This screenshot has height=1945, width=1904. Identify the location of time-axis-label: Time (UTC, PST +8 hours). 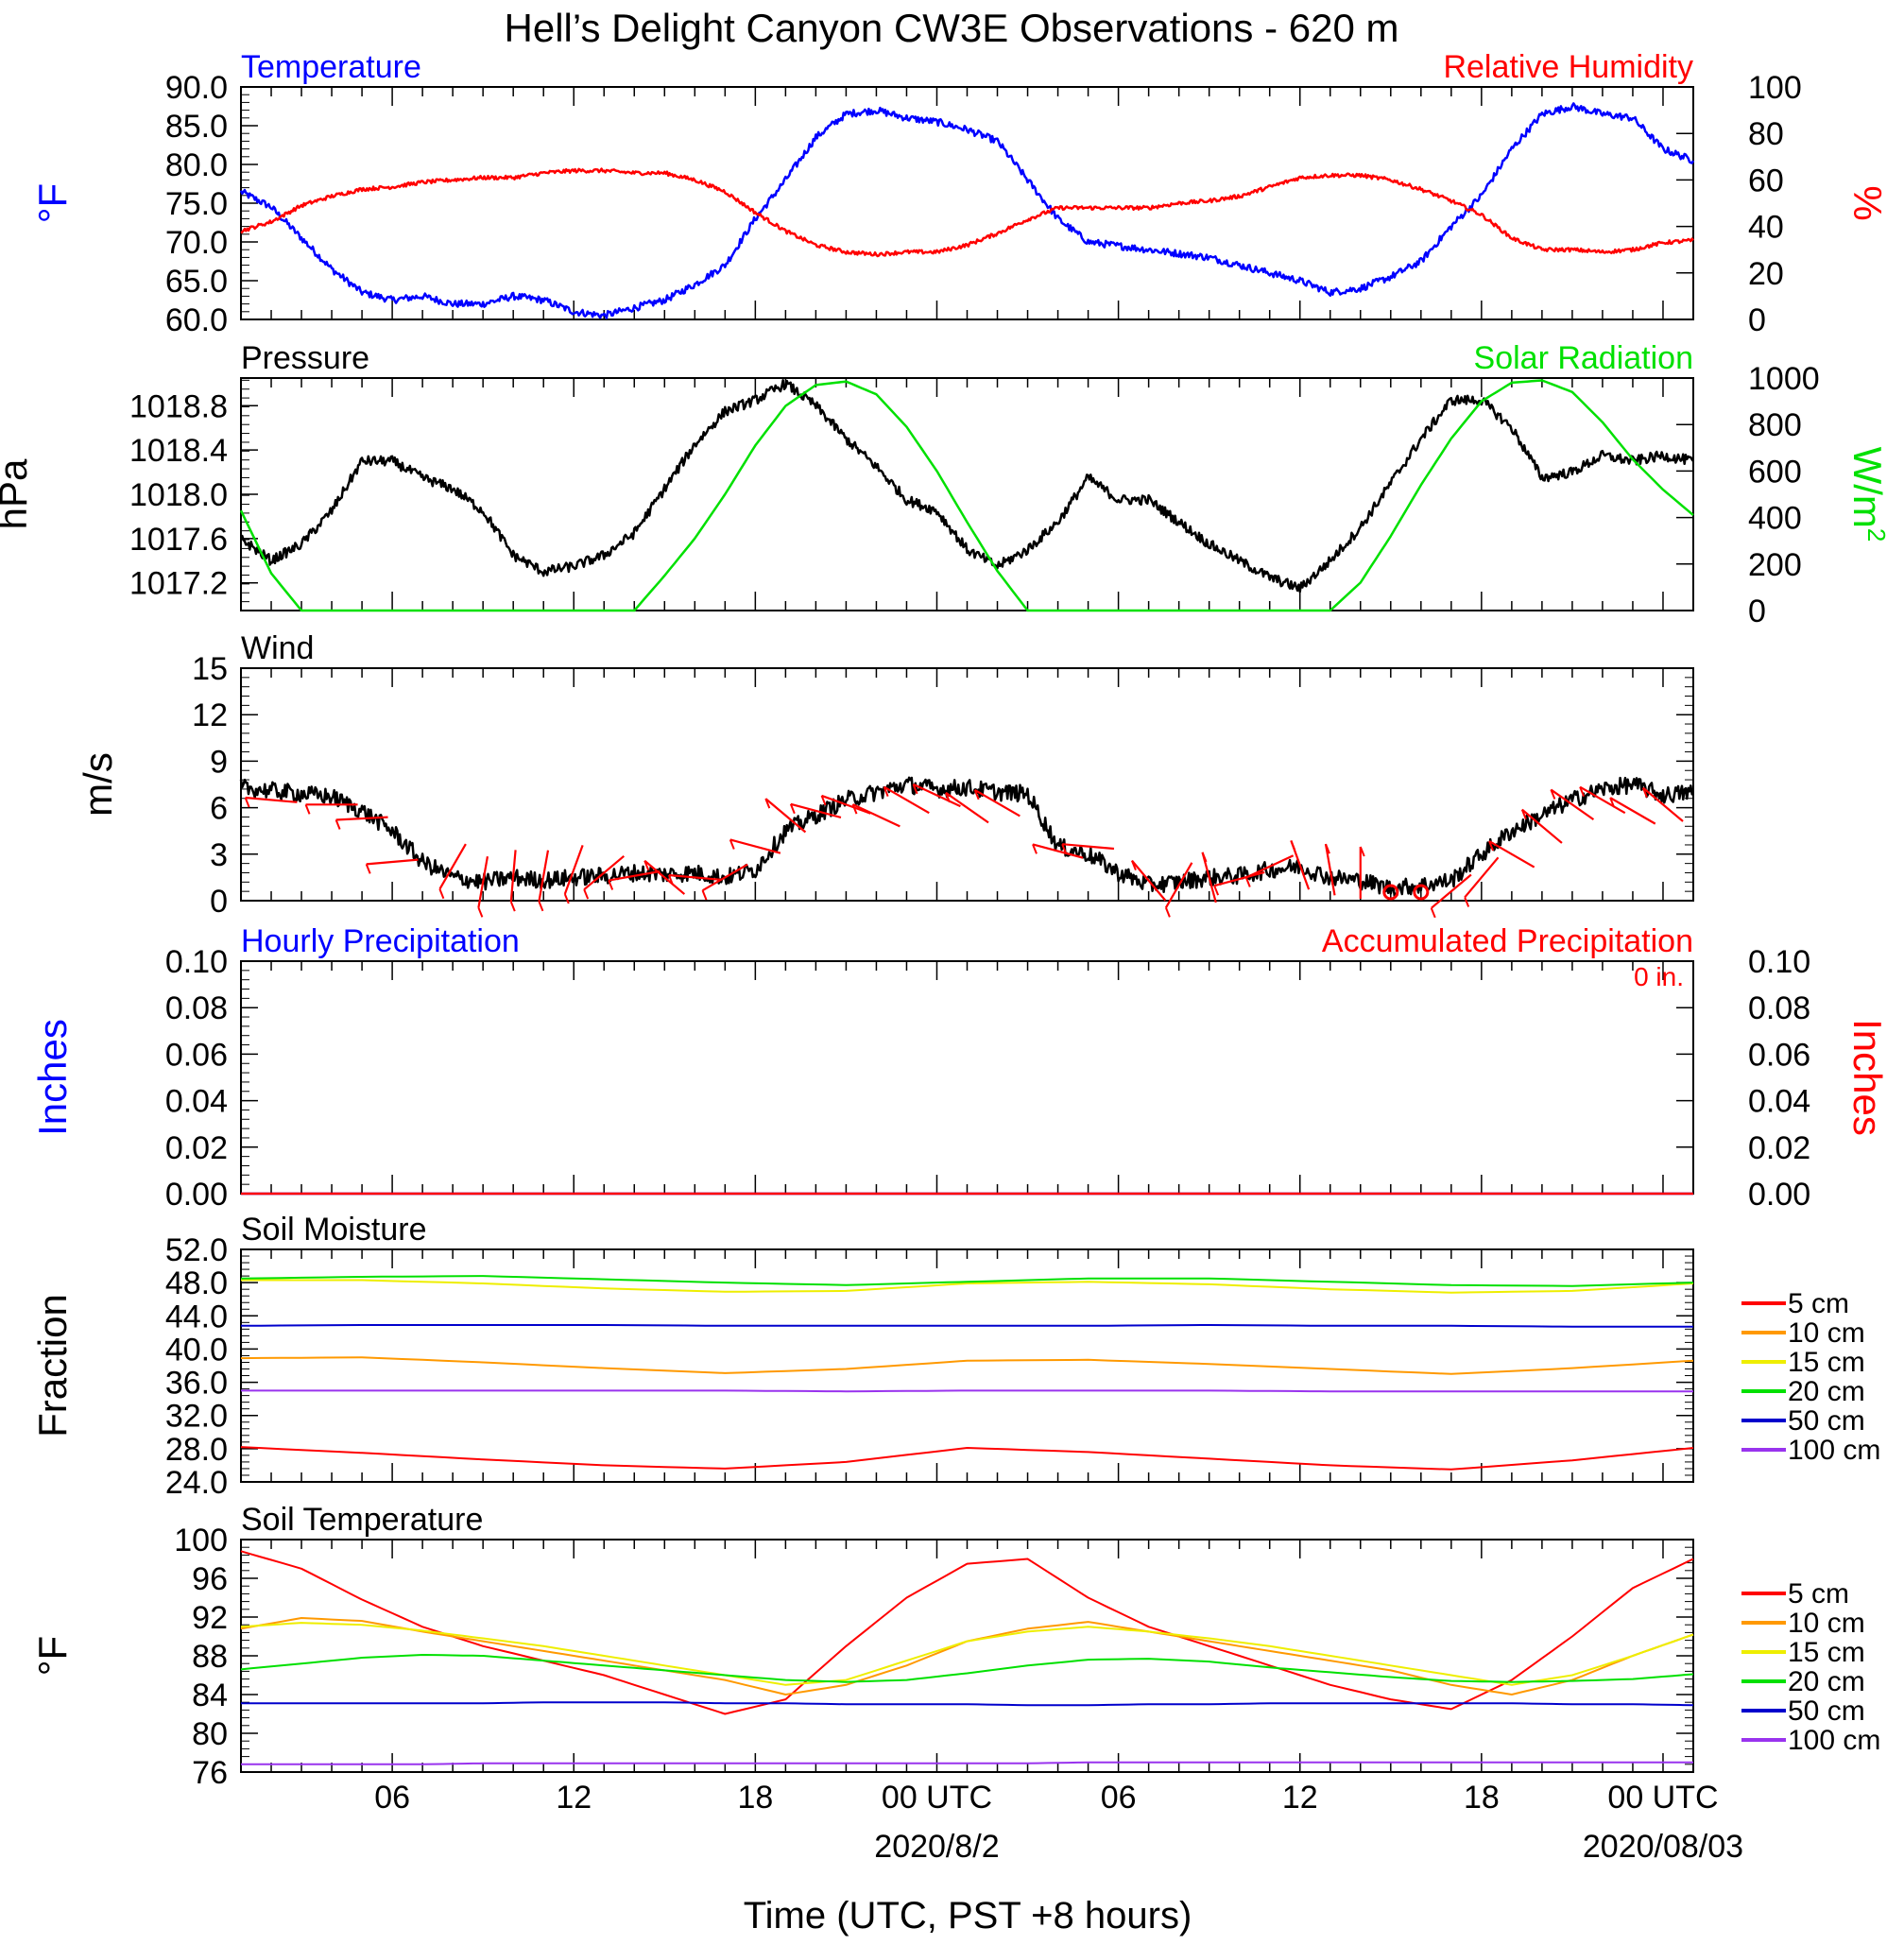
(968, 1915).